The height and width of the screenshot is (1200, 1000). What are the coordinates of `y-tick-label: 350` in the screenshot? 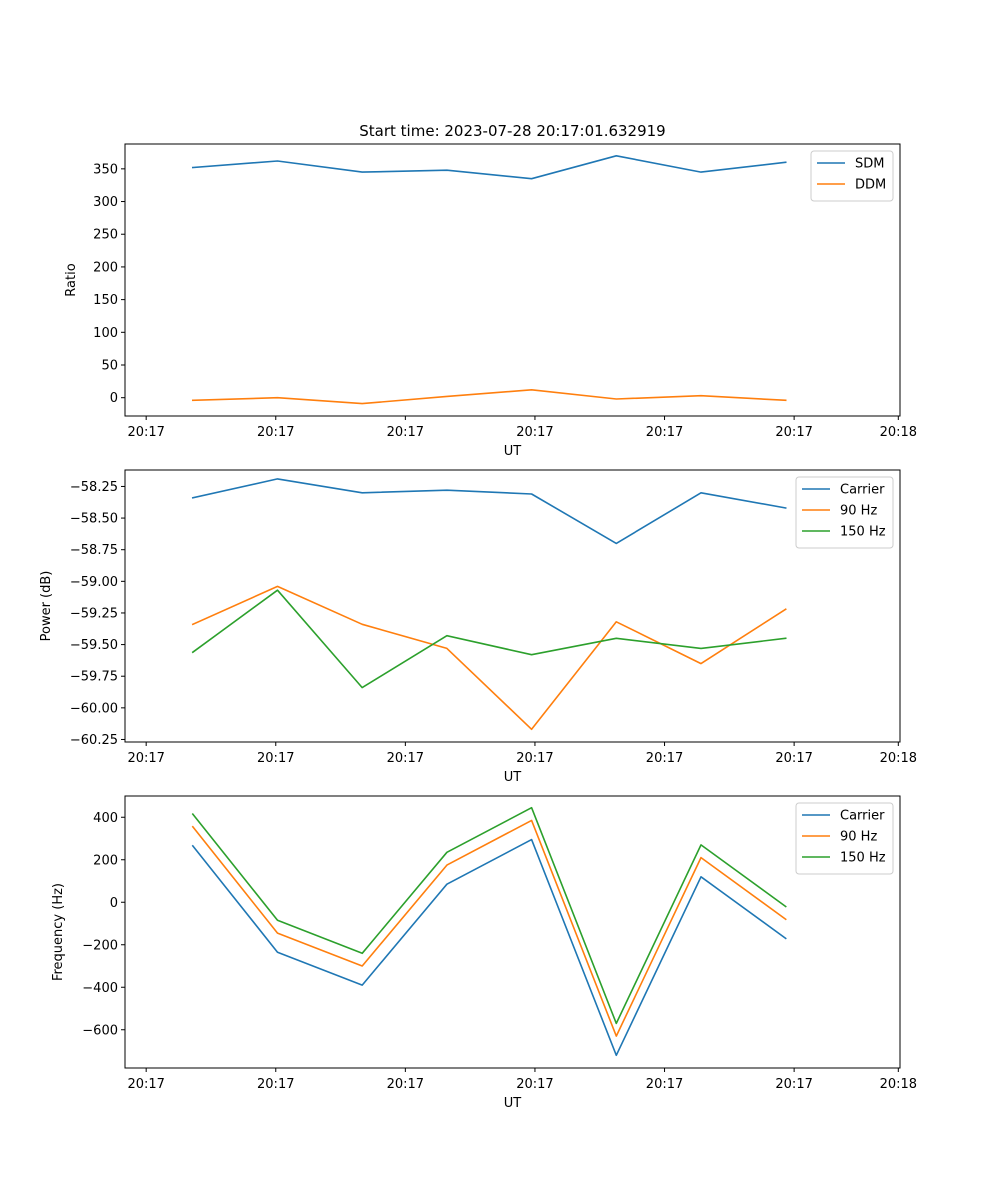 It's located at (105, 169).